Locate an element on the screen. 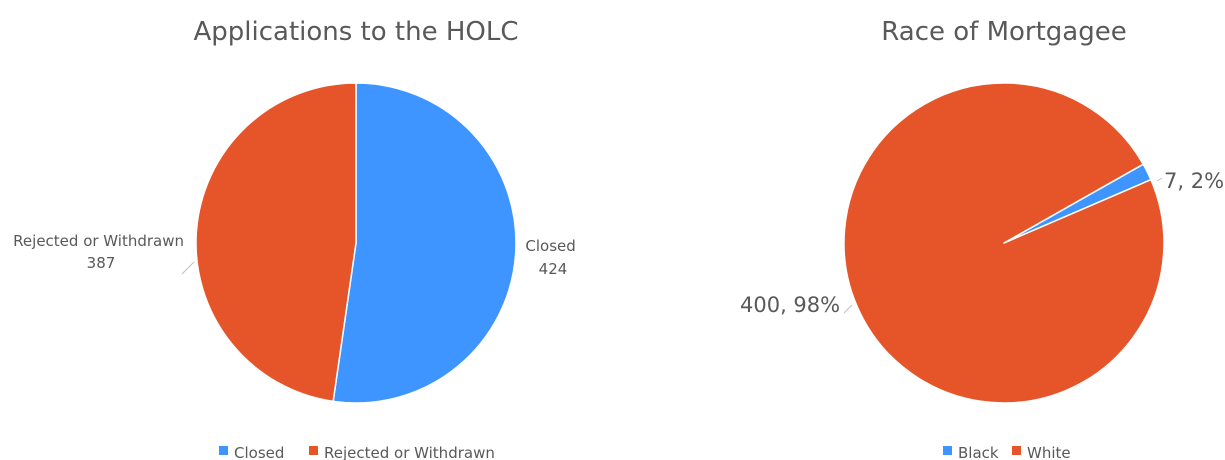 The image size is (1225, 460). data-label-rejected-name: Rejected or Withdrawn is located at coordinates (98, 241).